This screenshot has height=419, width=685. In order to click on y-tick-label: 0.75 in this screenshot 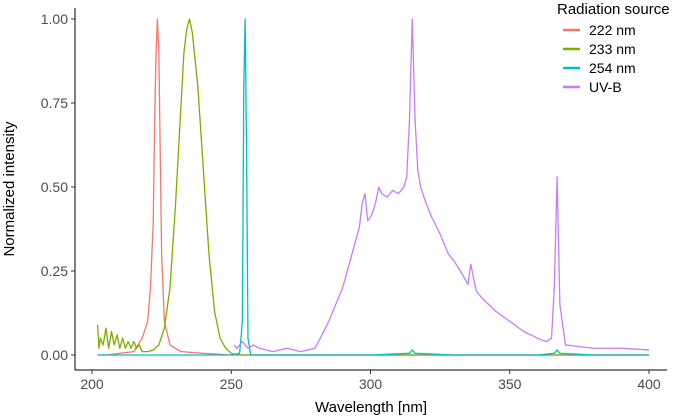, I will do `click(54, 103)`.